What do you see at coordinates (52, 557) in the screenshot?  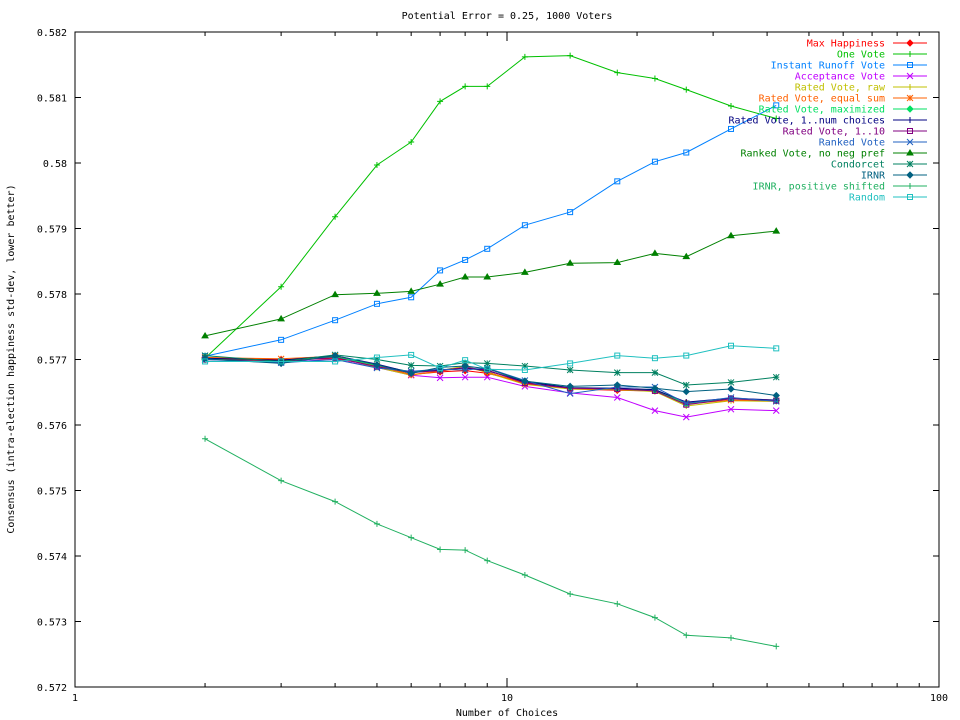 I see `y-tick-label: 0.574` at bounding box center [52, 557].